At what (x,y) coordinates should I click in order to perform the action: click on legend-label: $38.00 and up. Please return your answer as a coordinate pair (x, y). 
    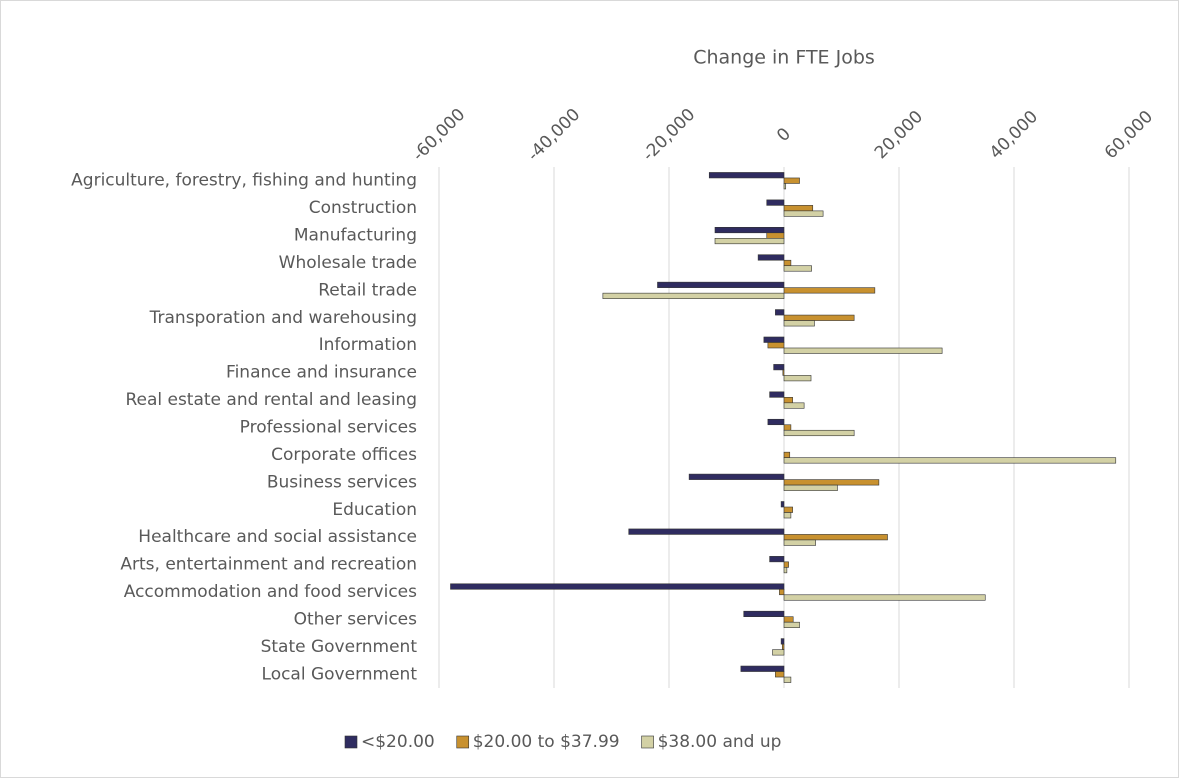
    Looking at the image, I should click on (720, 742).